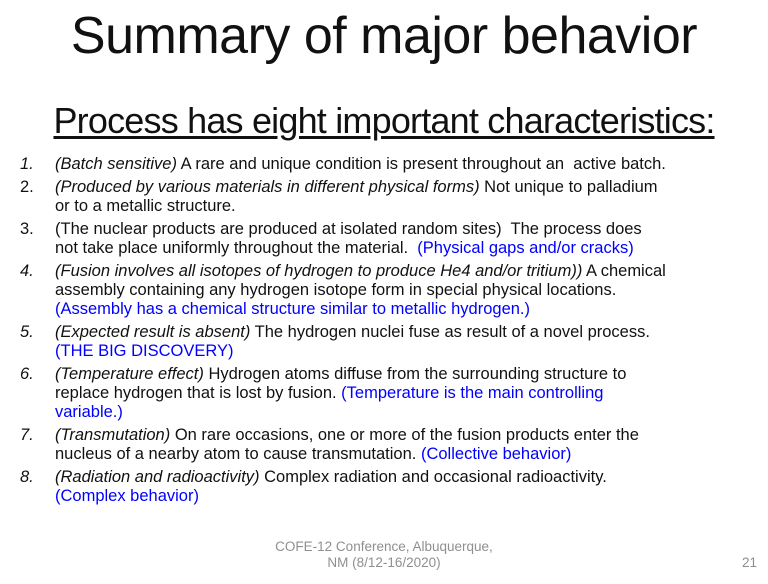 This screenshot has width=768, height=584. What do you see at coordinates (27, 477) in the screenshot?
I see `list-item-number: 8.` at bounding box center [27, 477].